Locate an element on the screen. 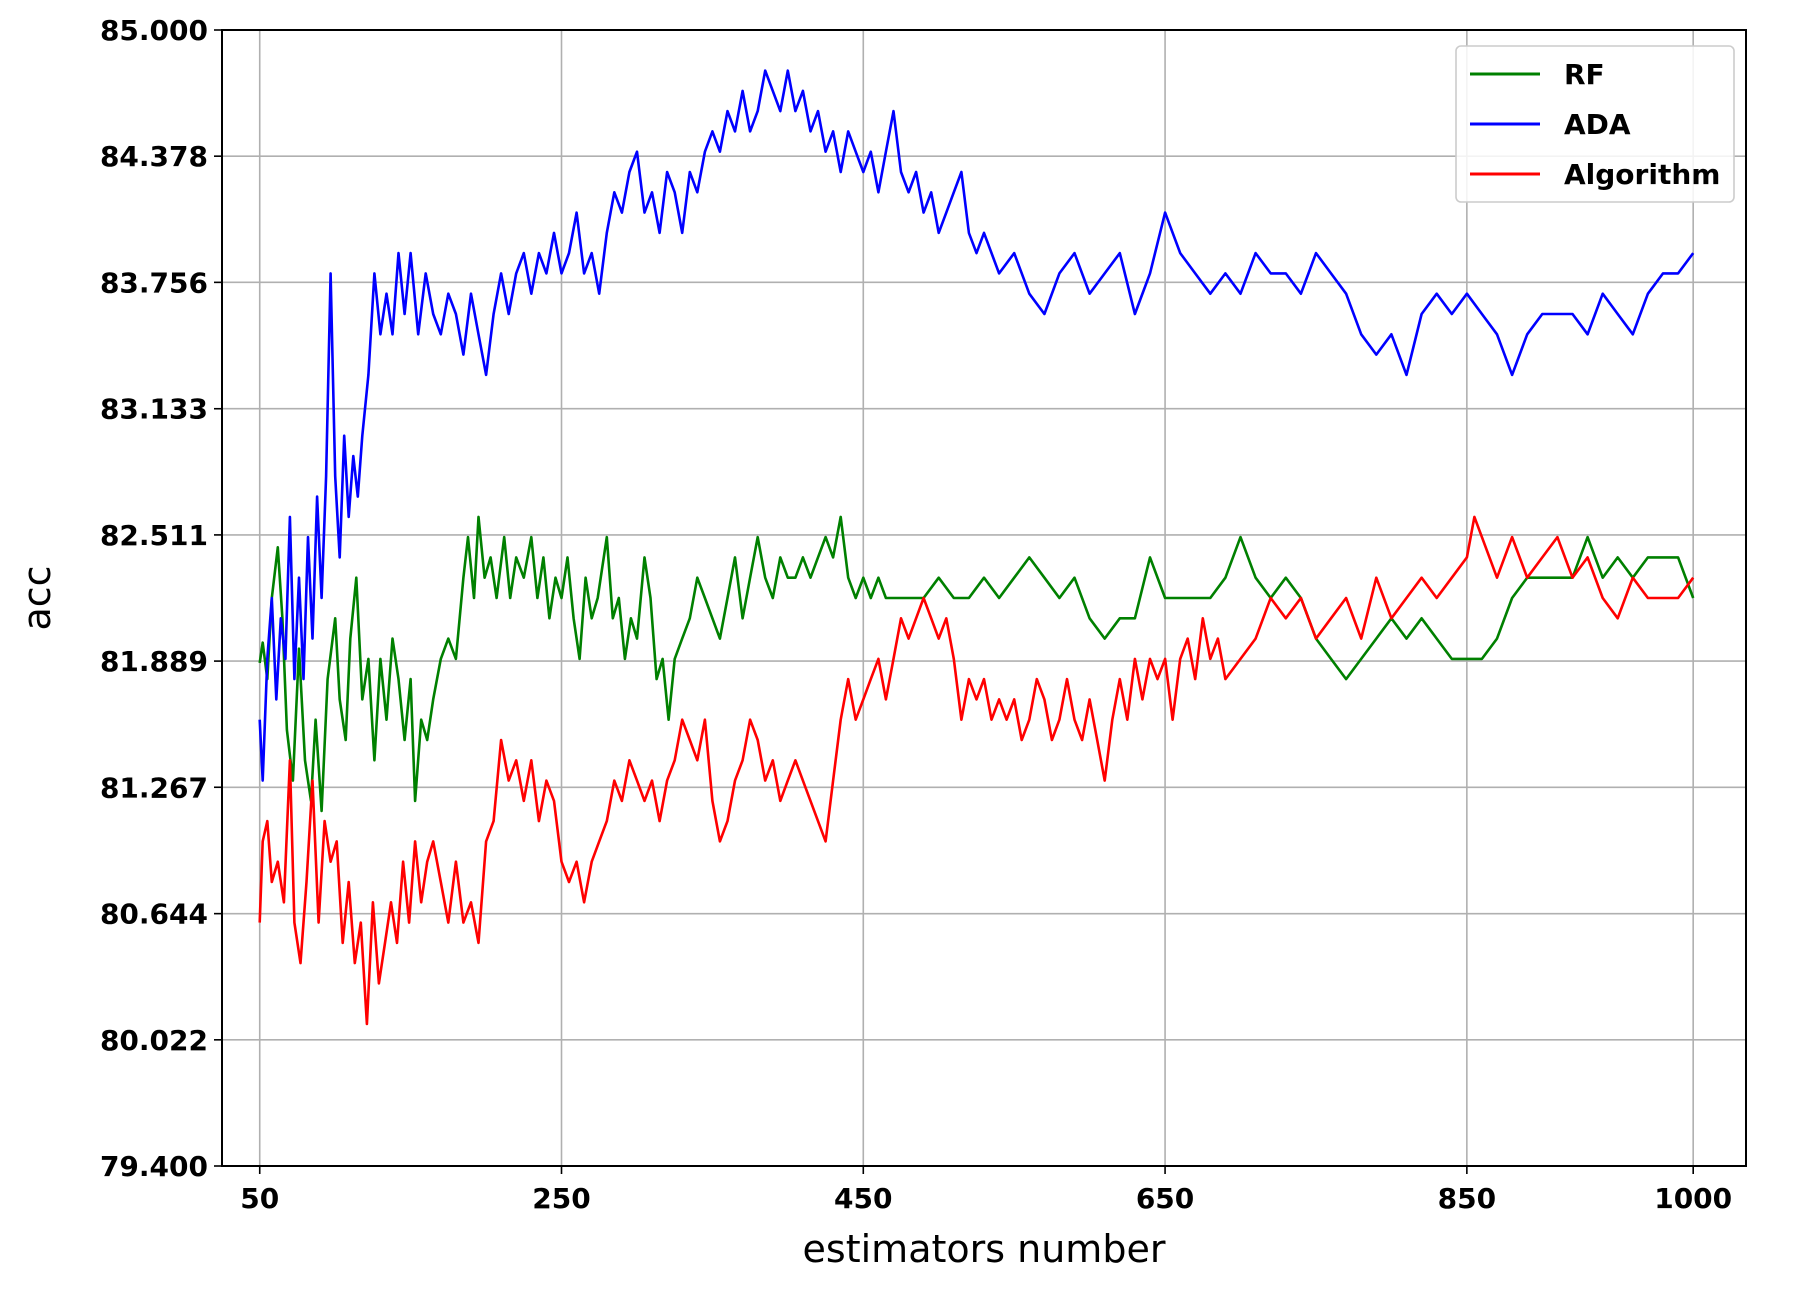  y-tick-label: 81.267 is located at coordinates (154, 787).